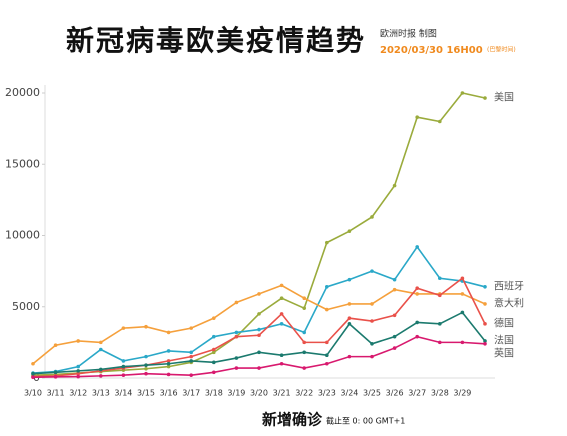 The image size is (567, 436). What do you see at coordinates (169, 393) in the screenshot?
I see `x-tick-label: 3/16` at bounding box center [169, 393].